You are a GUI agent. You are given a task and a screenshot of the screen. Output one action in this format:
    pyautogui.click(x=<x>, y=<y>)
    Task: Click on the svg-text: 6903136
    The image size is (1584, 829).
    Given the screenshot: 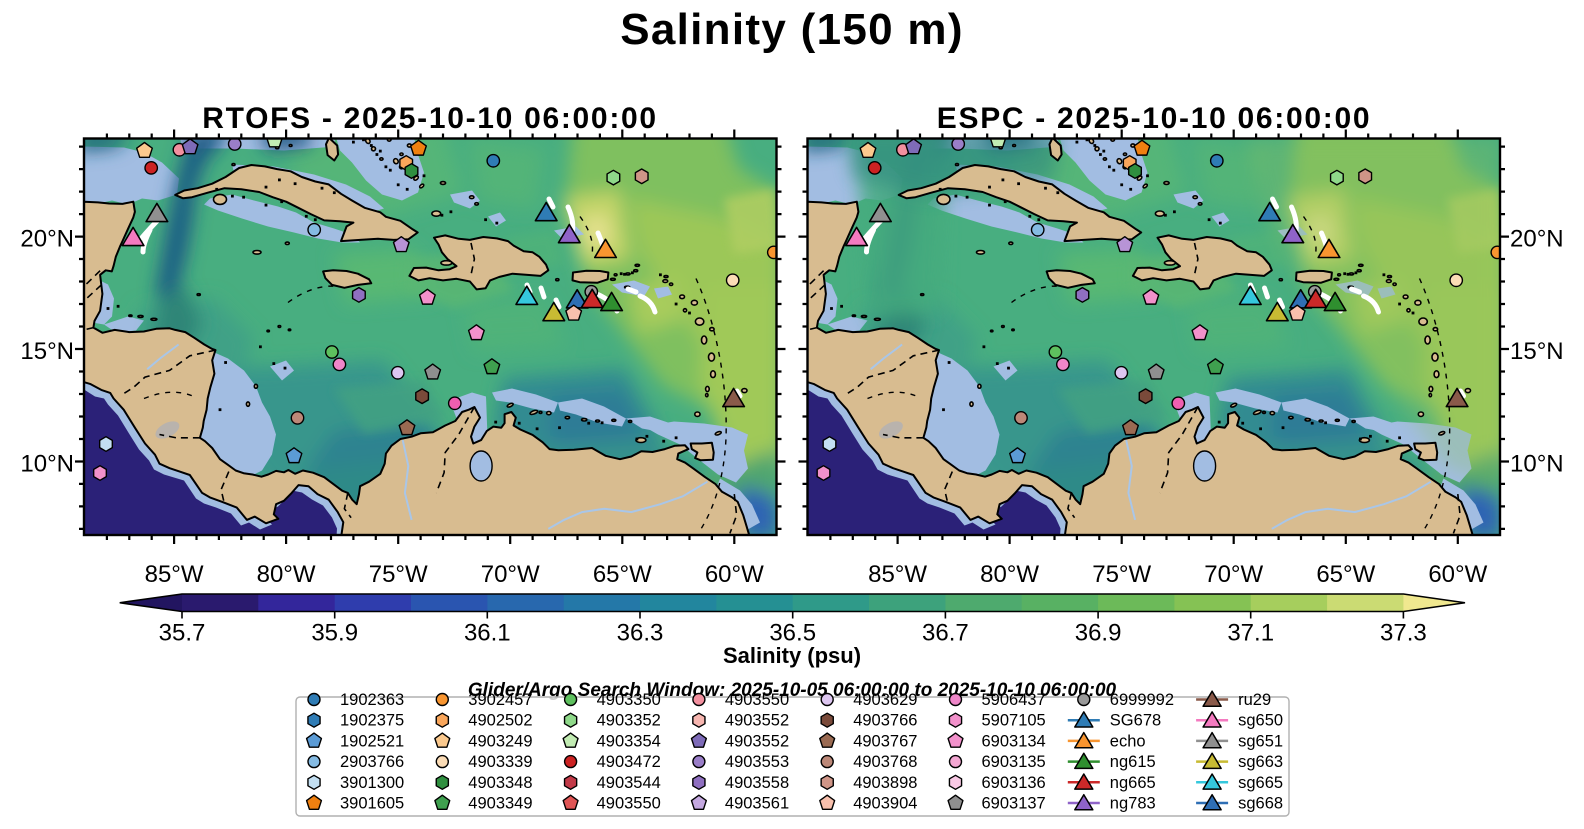 What is the action you would take?
    pyautogui.click(x=1014, y=783)
    